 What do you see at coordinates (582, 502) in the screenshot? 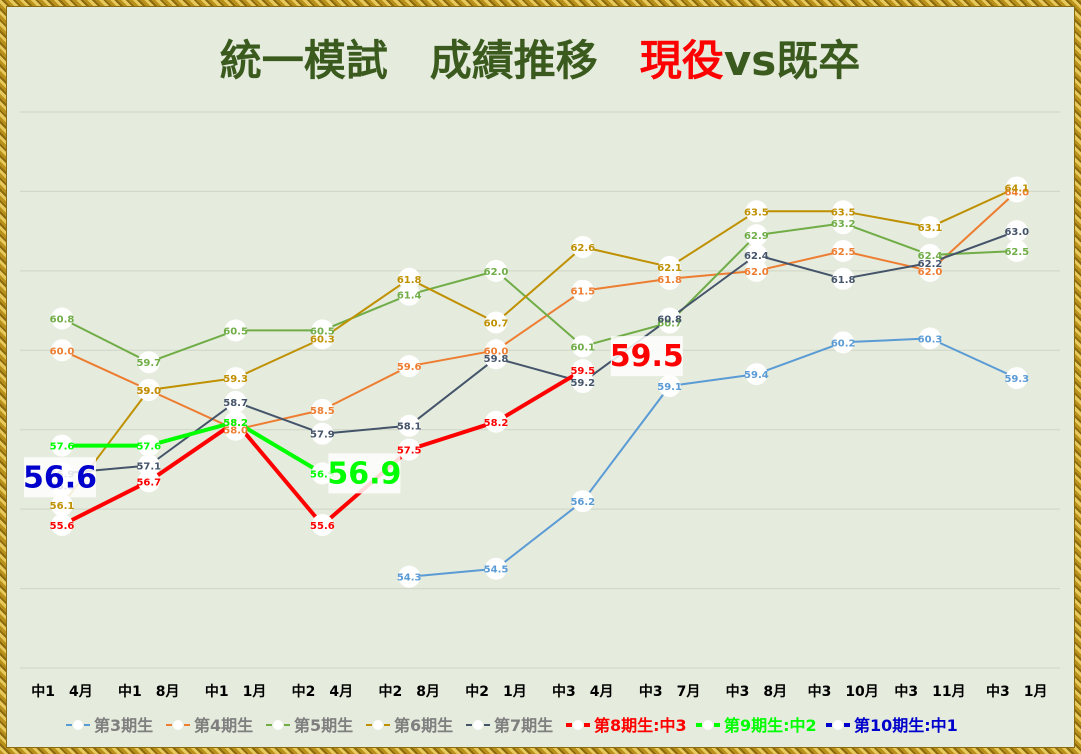
I see `data-label: 56.2` at bounding box center [582, 502].